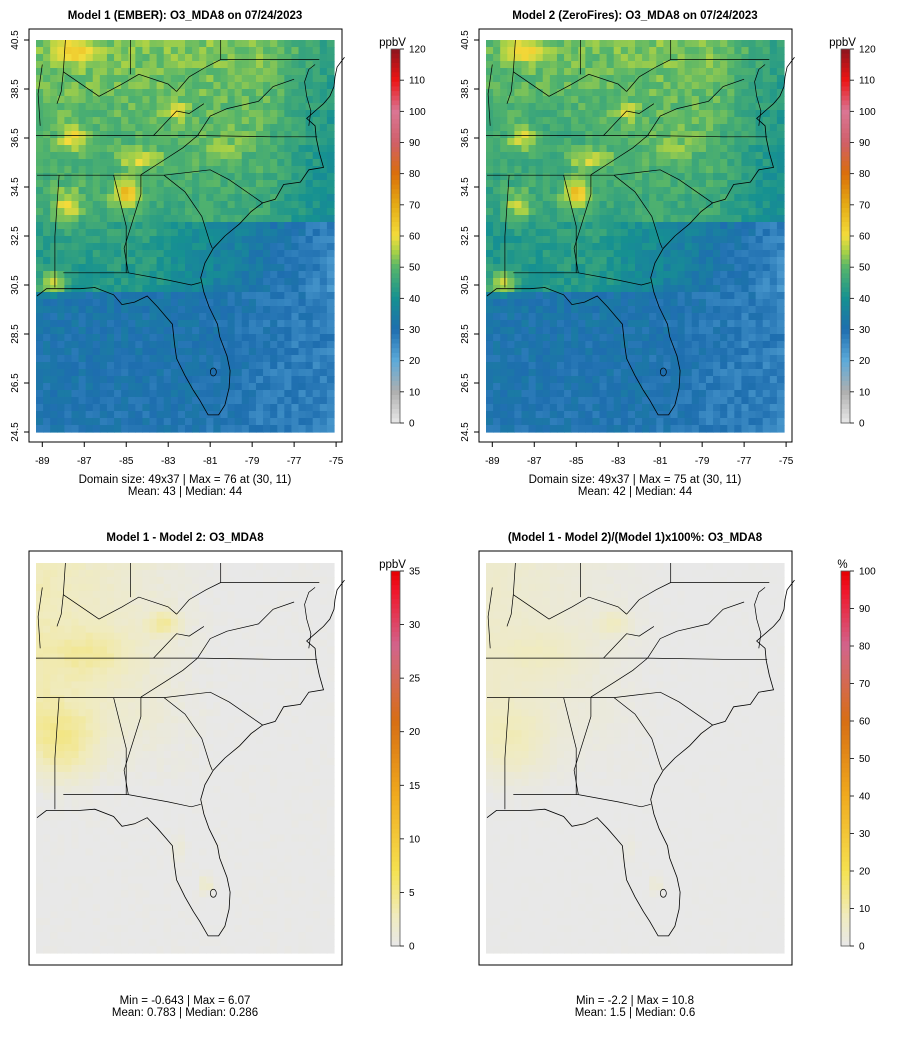 This screenshot has width=900, height=1045. What do you see at coordinates (786, 461) in the screenshot?
I see `x-tick-label: -75` at bounding box center [786, 461].